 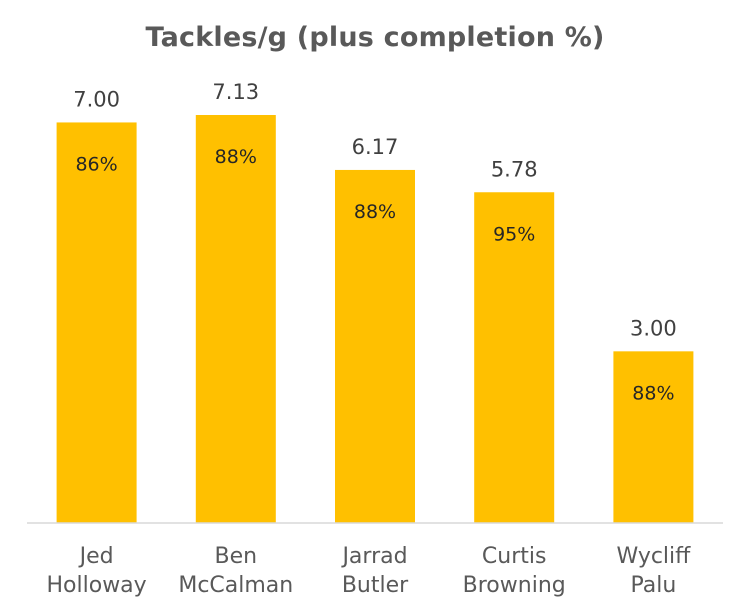 I want to click on value-label-4: 3.00, so click(x=653, y=328).